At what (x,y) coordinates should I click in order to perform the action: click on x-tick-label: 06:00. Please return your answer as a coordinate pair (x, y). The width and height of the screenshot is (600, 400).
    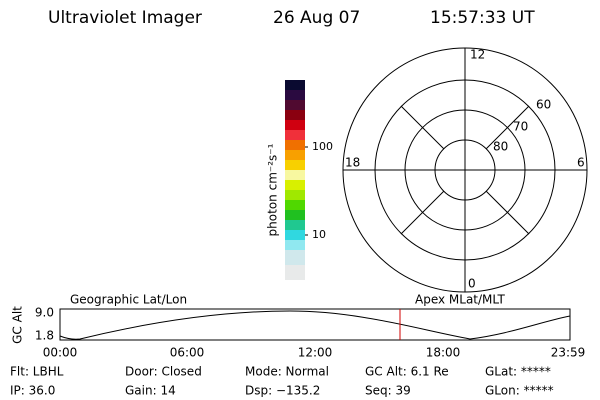
    Looking at the image, I should click on (187, 353).